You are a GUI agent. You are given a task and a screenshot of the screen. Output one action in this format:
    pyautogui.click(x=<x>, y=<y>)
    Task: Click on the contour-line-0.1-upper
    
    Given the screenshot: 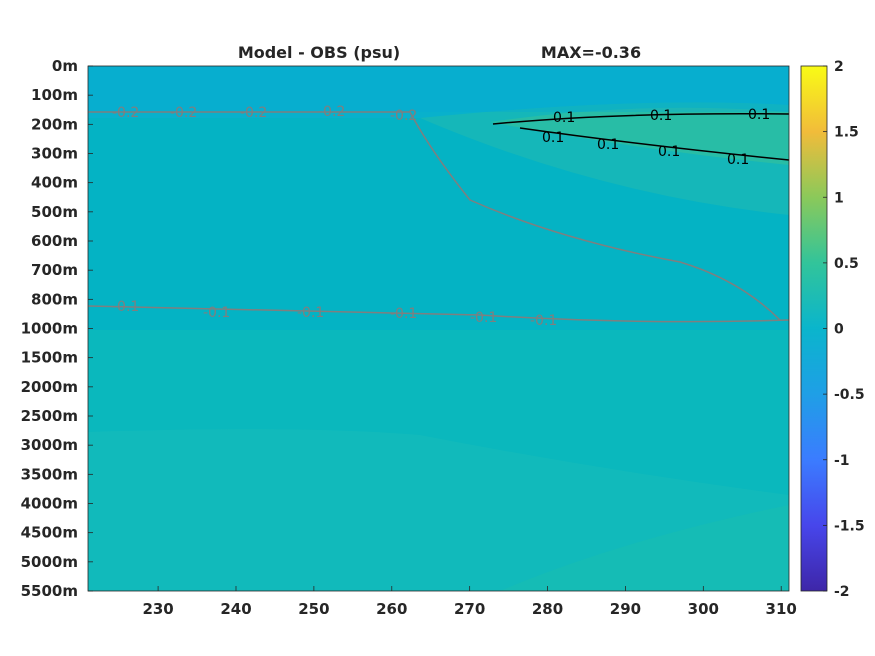 What is the action you would take?
    pyautogui.click(x=641, y=118)
    